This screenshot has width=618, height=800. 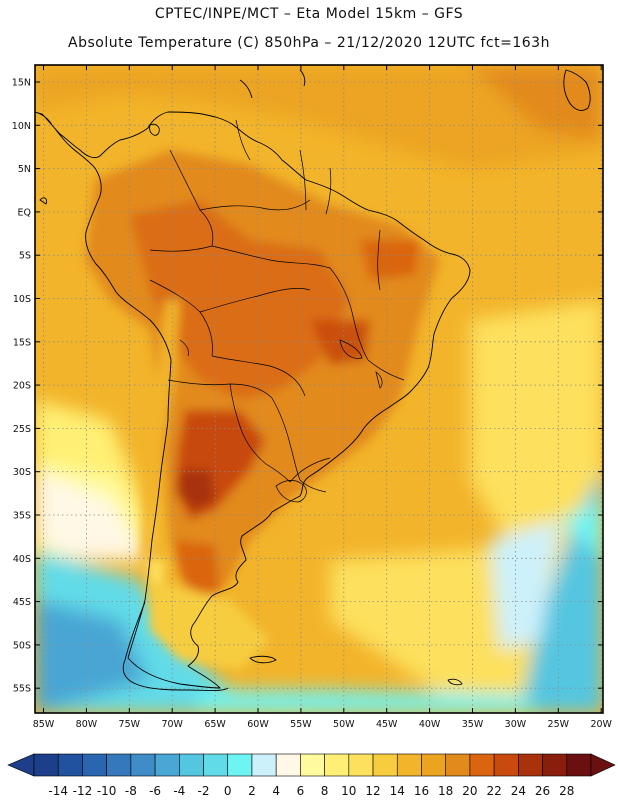 I want to click on colorbar-label: 26, so click(x=542, y=791).